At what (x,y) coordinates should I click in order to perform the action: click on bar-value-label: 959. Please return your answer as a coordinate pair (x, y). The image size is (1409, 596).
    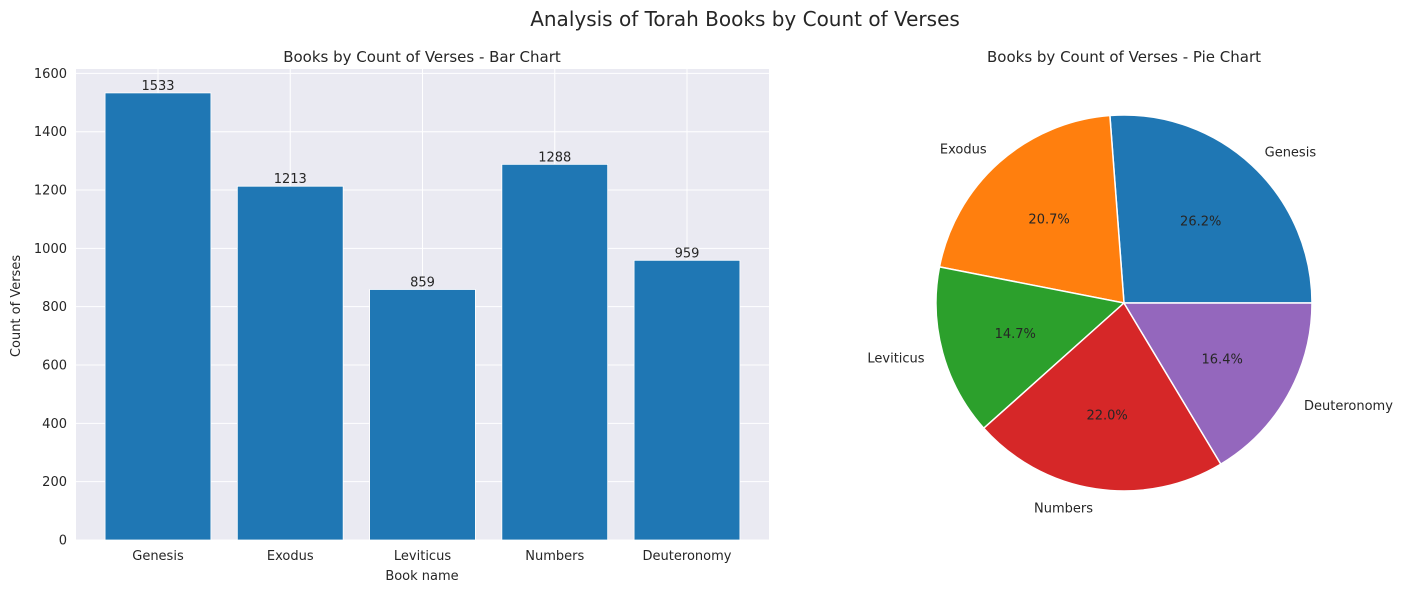
    Looking at the image, I should click on (687, 253).